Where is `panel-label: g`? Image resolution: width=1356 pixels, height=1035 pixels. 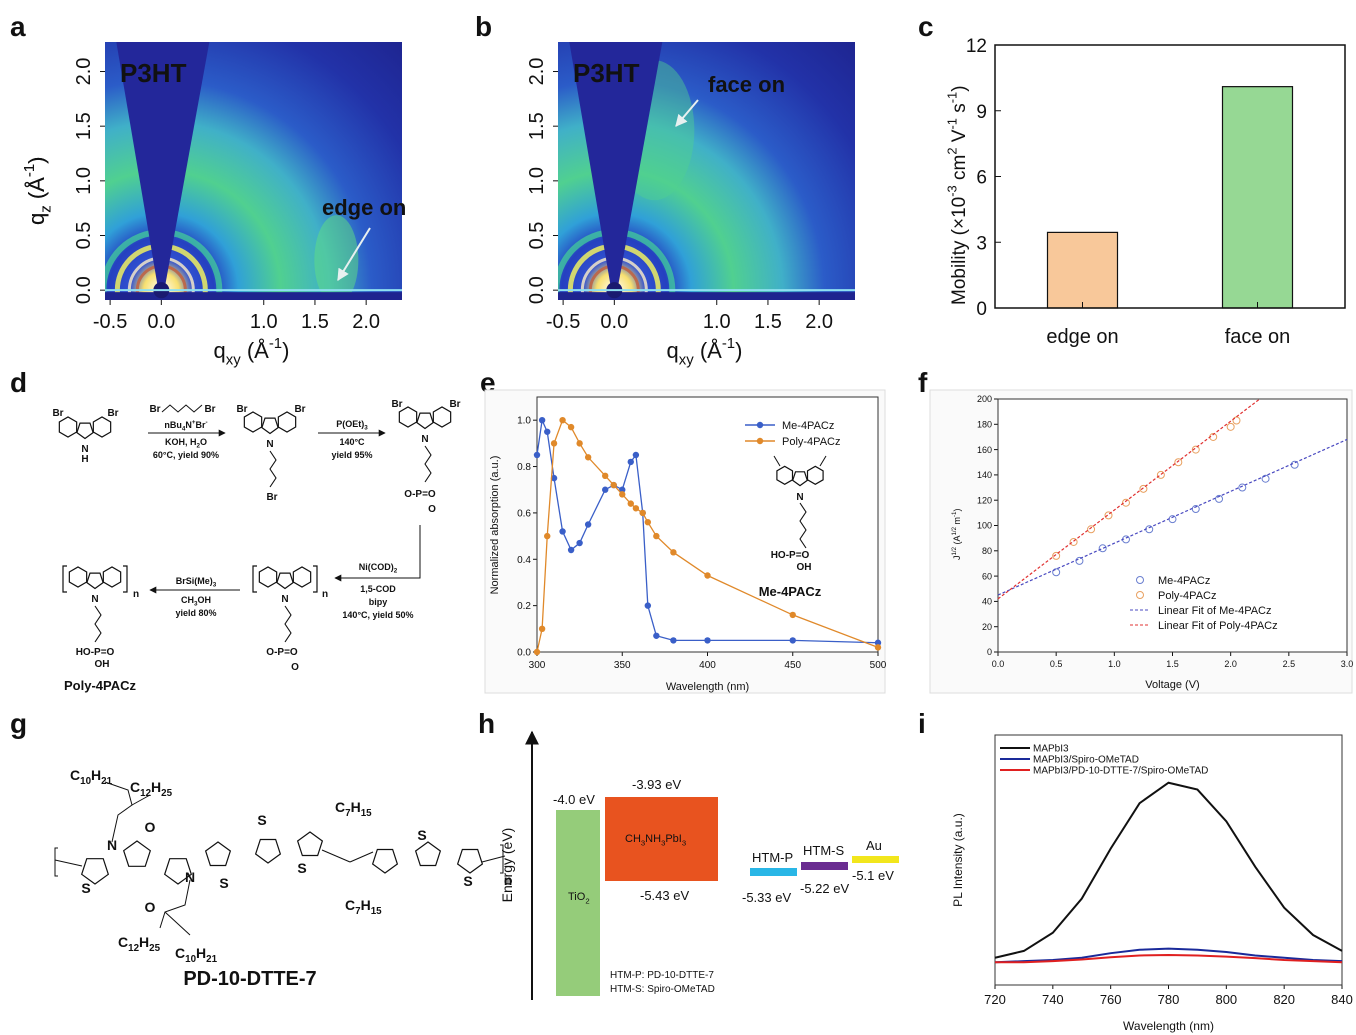 panel-label: g is located at coordinates (18, 723).